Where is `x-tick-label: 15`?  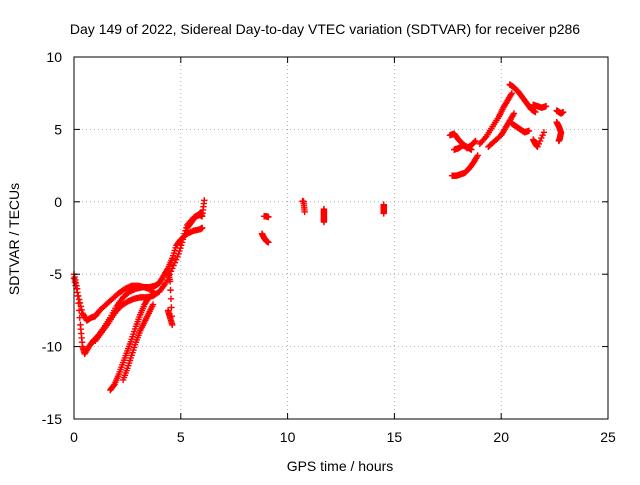
x-tick-label: 15 is located at coordinates (395, 437).